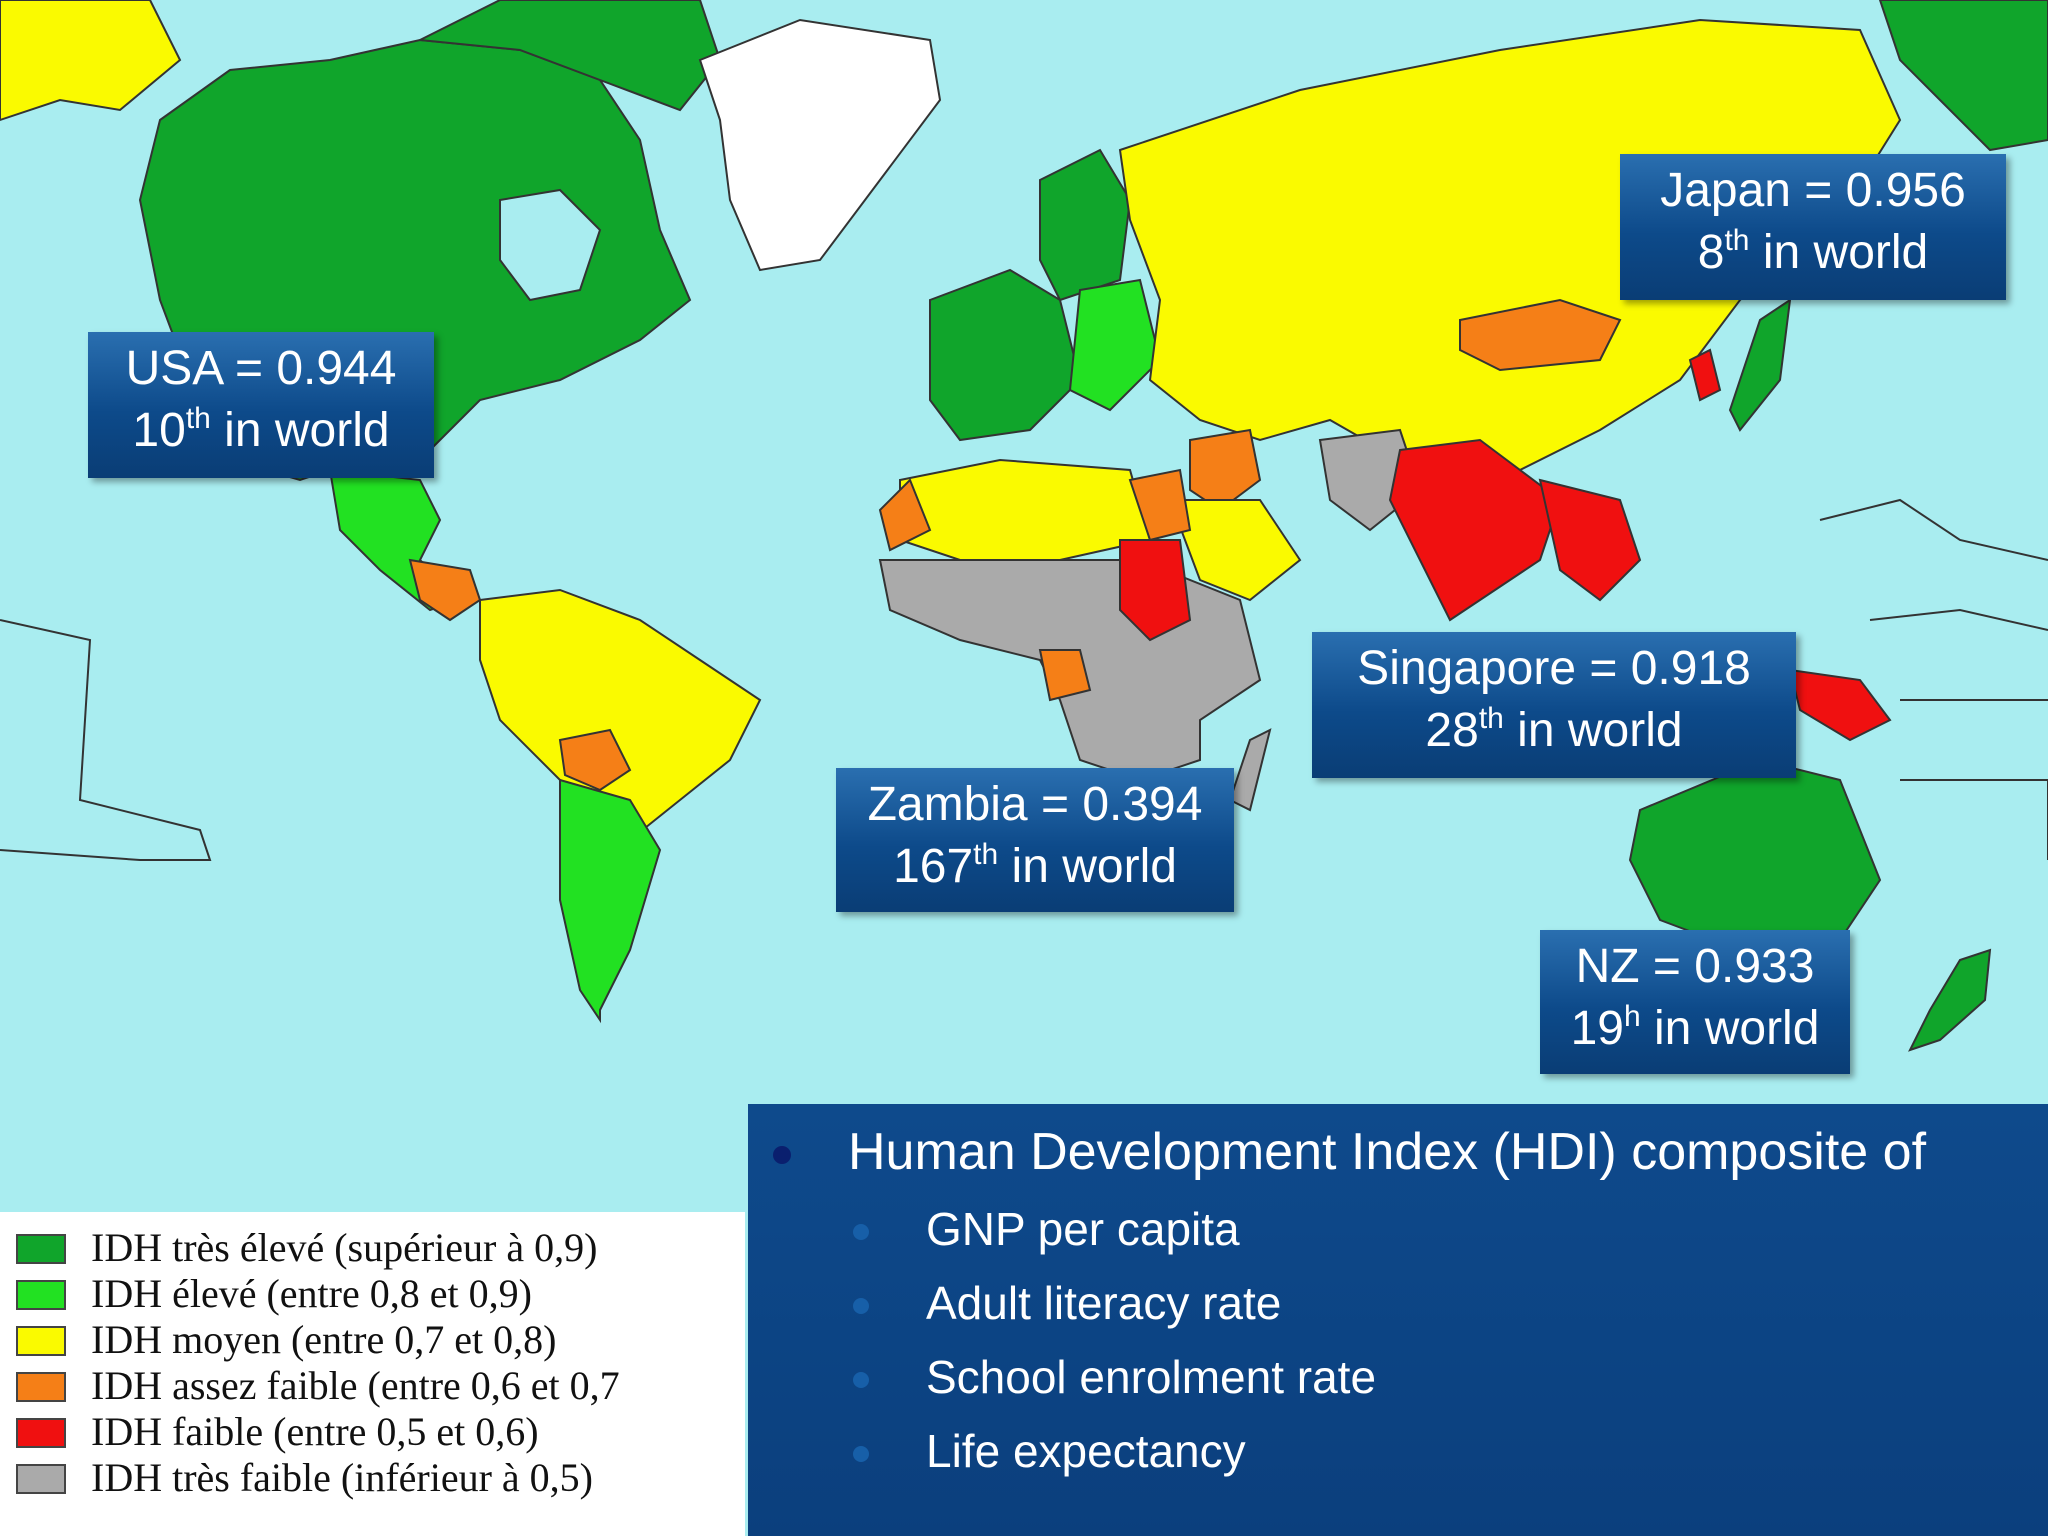 Image resolution: width=2048 pixels, height=1536 pixels. What do you see at coordinates (324, 1339) in the screenshot?
I see `legend-label: IDH moyen (entre 0,7 et 0,8)` at bounding box center [324, 1339].